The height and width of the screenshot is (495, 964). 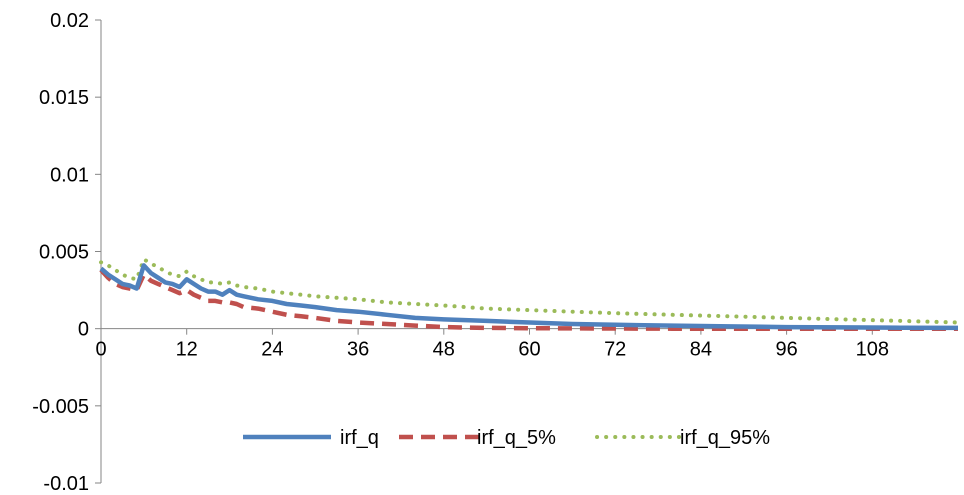 I want to click on x-tick-label: 108, so click(x=872, y=350).